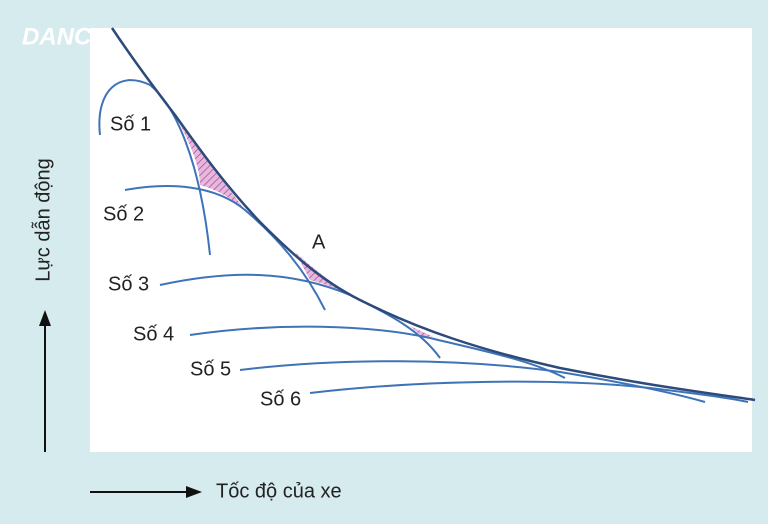  What do you see at coordinates (529, 391) in the screenshot?
I see `gear-6-curve` at bounding box center [529, 391].